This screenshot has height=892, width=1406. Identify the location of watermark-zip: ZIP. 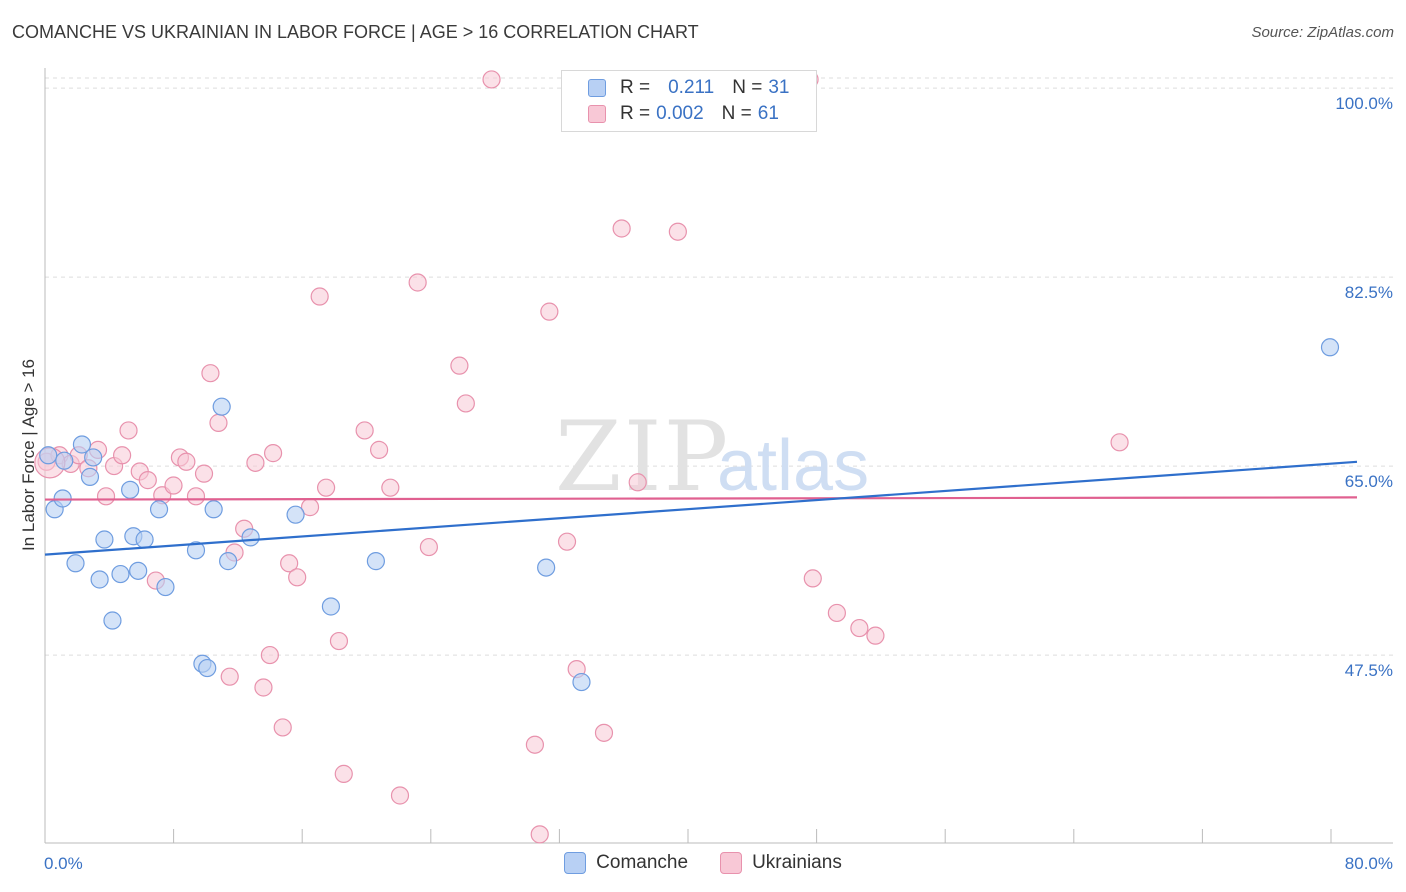
(642, 457).